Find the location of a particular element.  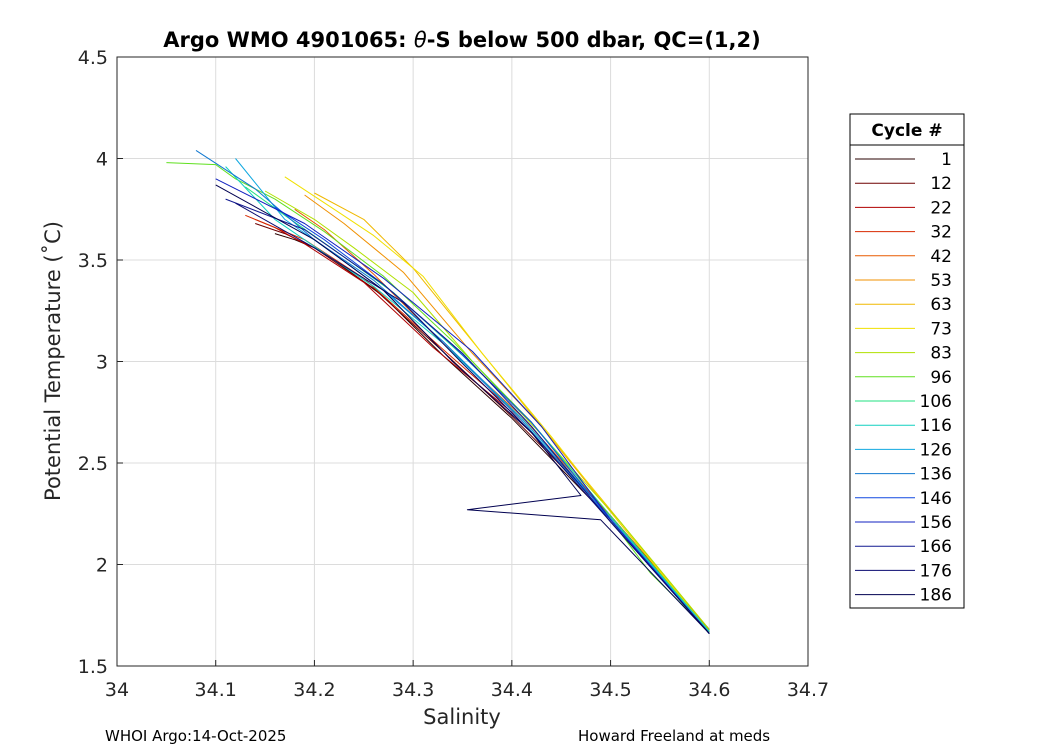

x-tick-label: 34.7 is located at coordinates (808, 690).